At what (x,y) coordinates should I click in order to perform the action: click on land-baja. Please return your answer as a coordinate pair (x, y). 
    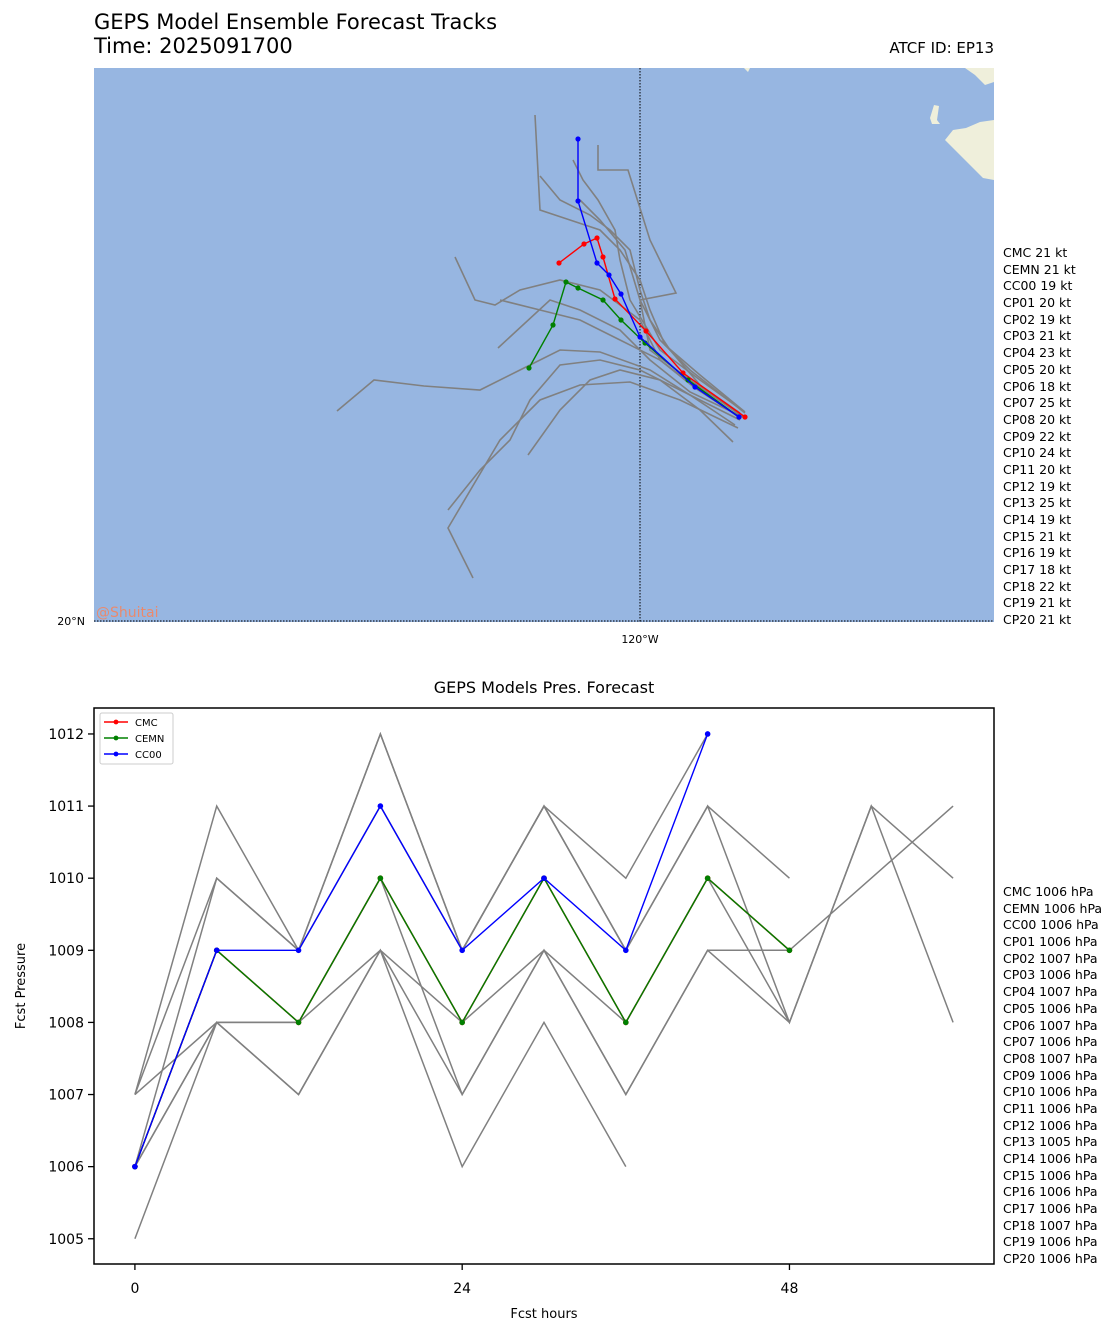
    Looking at the image, I should click on (969, 150).